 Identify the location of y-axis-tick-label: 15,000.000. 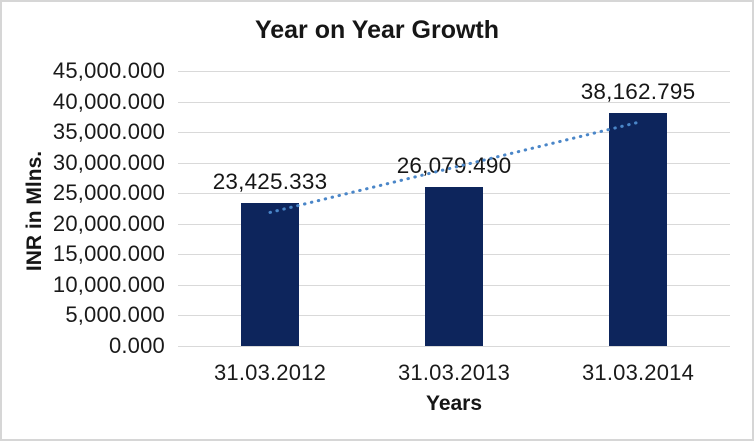
(108, 254).